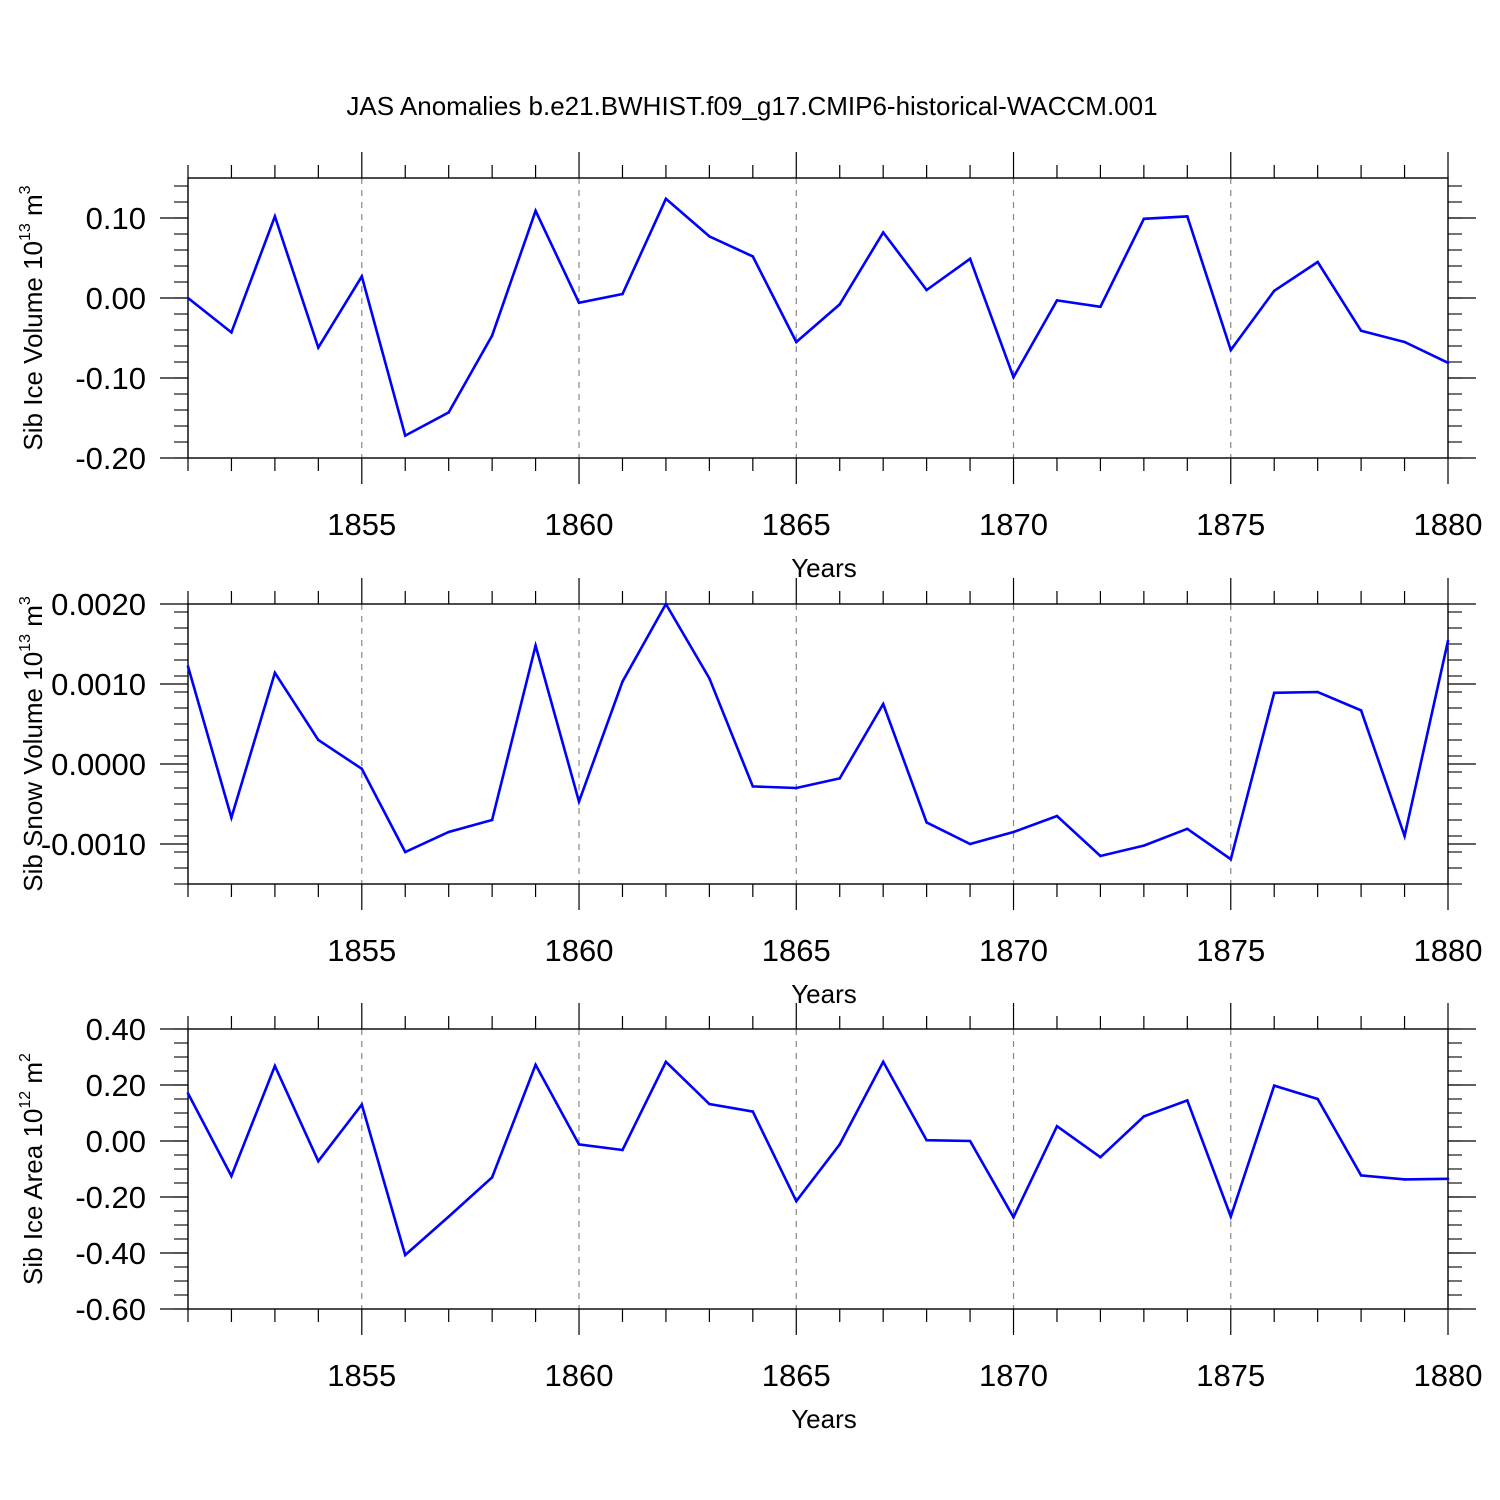  I want to click on y-tick-label: -0.0010, so click(93, 844).